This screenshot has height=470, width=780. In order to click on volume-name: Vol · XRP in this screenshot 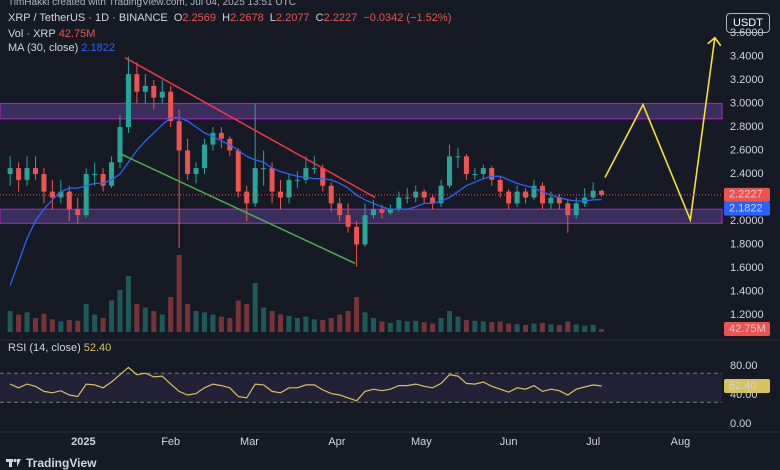, I will do `click(32, 34)`.